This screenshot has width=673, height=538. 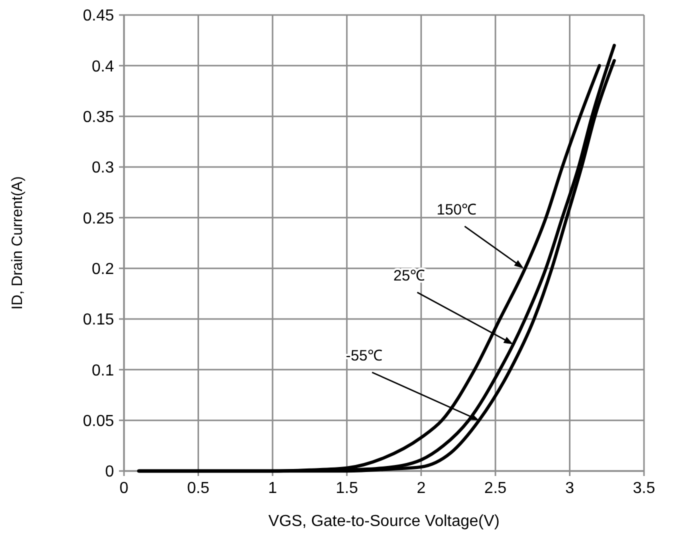 I want to click on x-axis-title: VGS, Gate-to-Source Voltage(V), so click(x=384, y=521).